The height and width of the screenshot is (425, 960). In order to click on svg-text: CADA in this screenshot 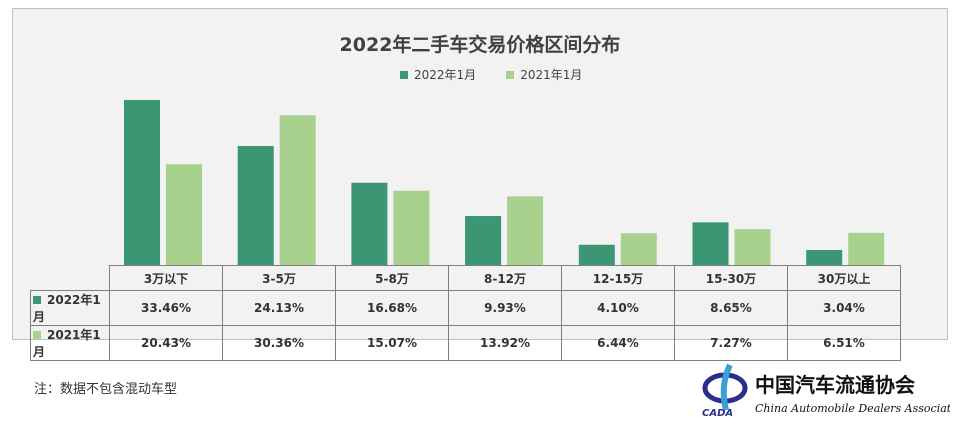, I will do `click(717, 413)`.